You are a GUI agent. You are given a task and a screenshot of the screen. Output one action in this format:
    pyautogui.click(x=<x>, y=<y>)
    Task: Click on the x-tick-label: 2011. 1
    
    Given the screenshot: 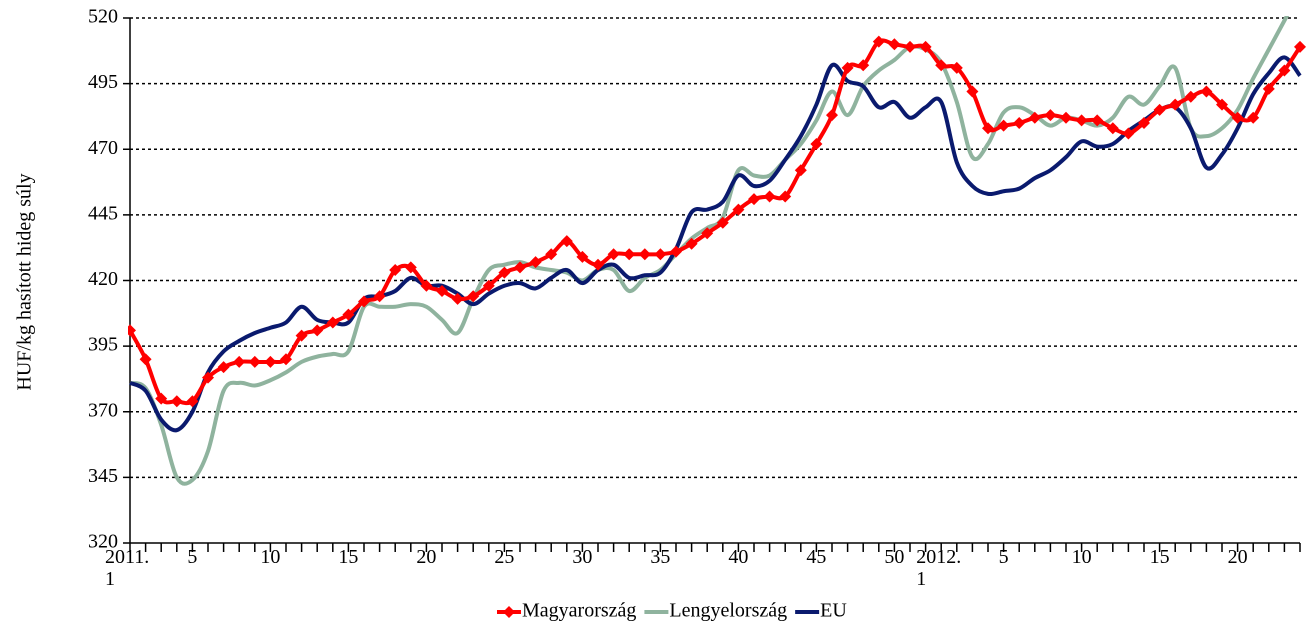 What is the action you would take?
    pyautogui.click(x=127, y=568)
    